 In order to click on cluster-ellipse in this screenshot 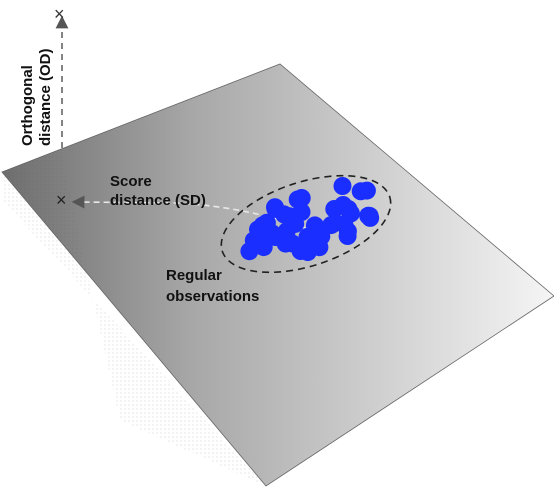, I will do `click(306, 224)`.